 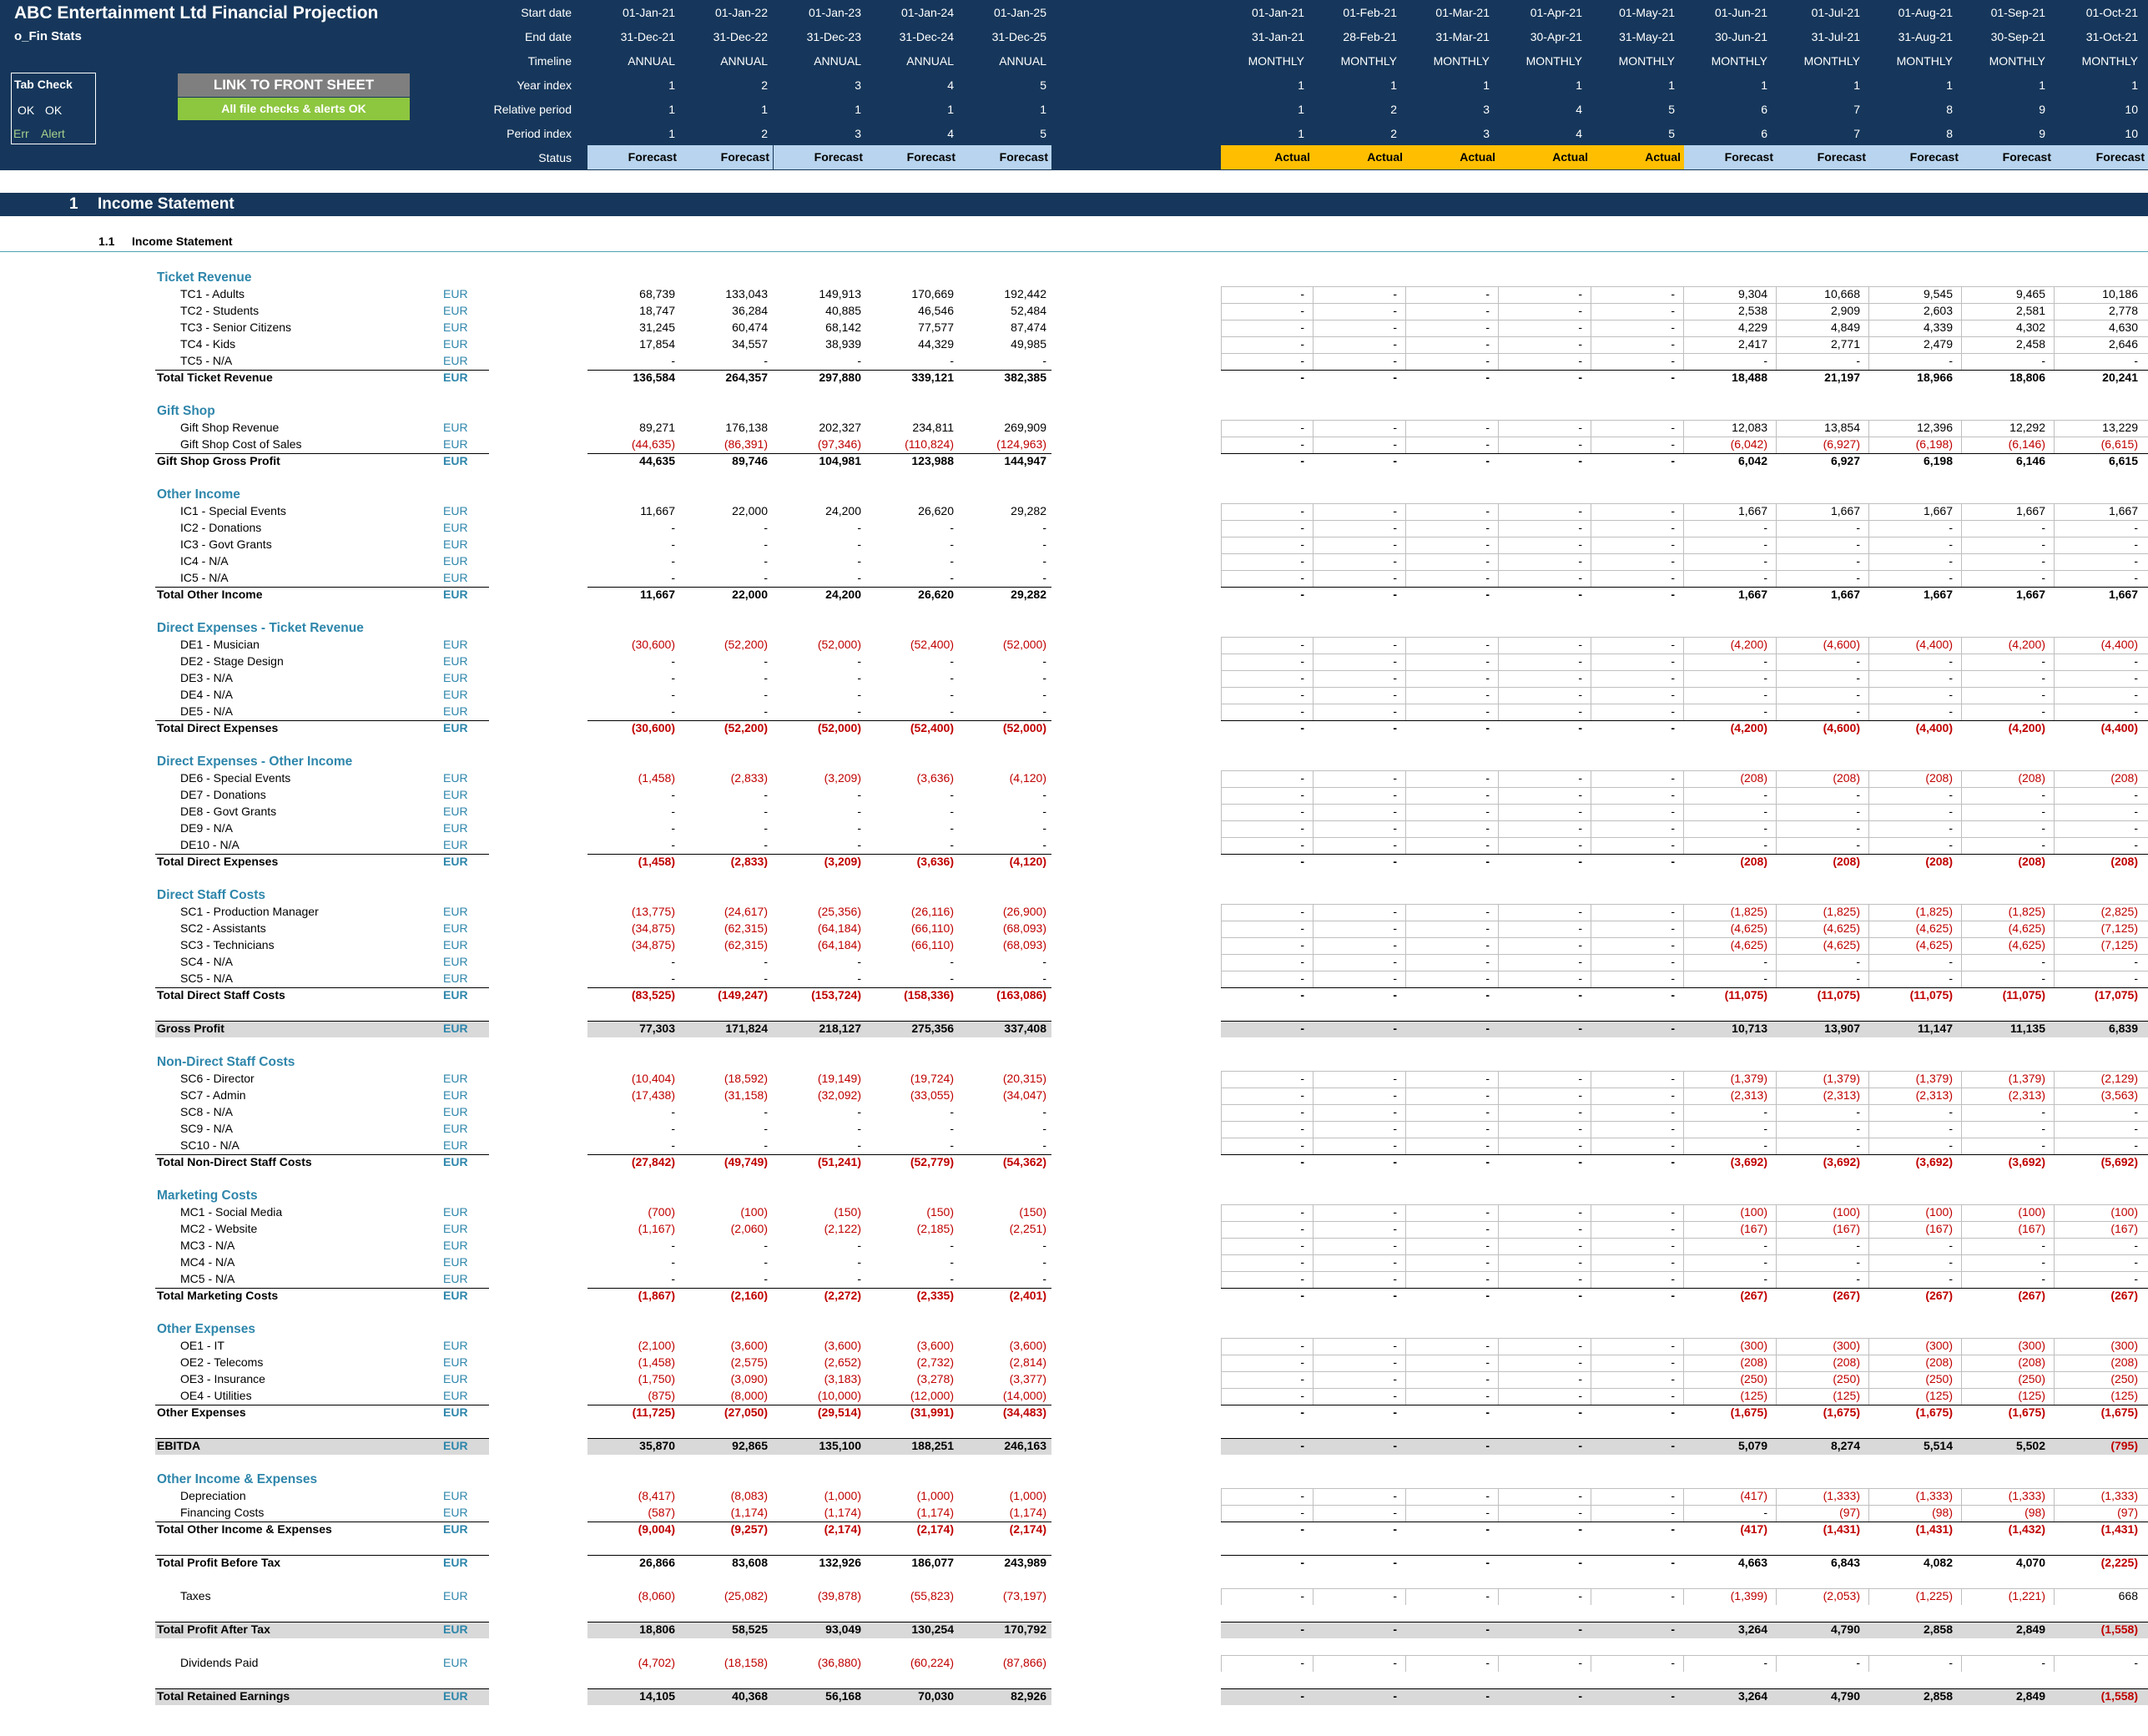 I want to click on annual-value: (2,401), so click(x=1027, y=1295).